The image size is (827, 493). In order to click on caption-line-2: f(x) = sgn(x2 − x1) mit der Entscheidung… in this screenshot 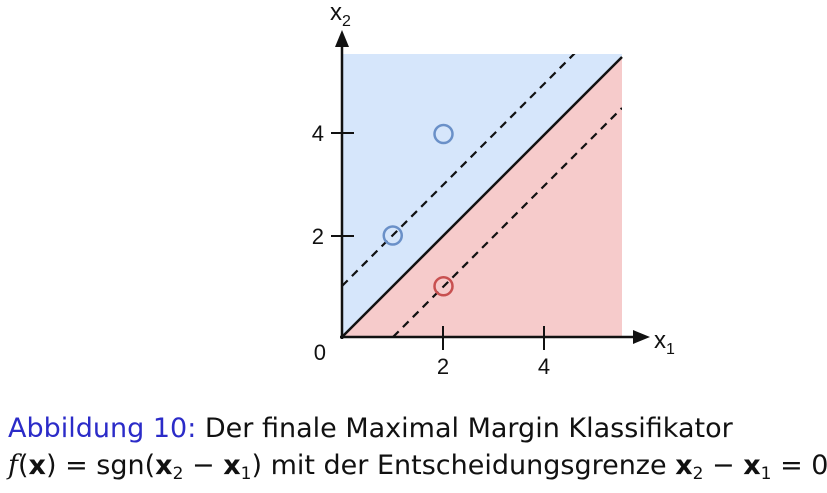, I will do `click(417, 470)`.